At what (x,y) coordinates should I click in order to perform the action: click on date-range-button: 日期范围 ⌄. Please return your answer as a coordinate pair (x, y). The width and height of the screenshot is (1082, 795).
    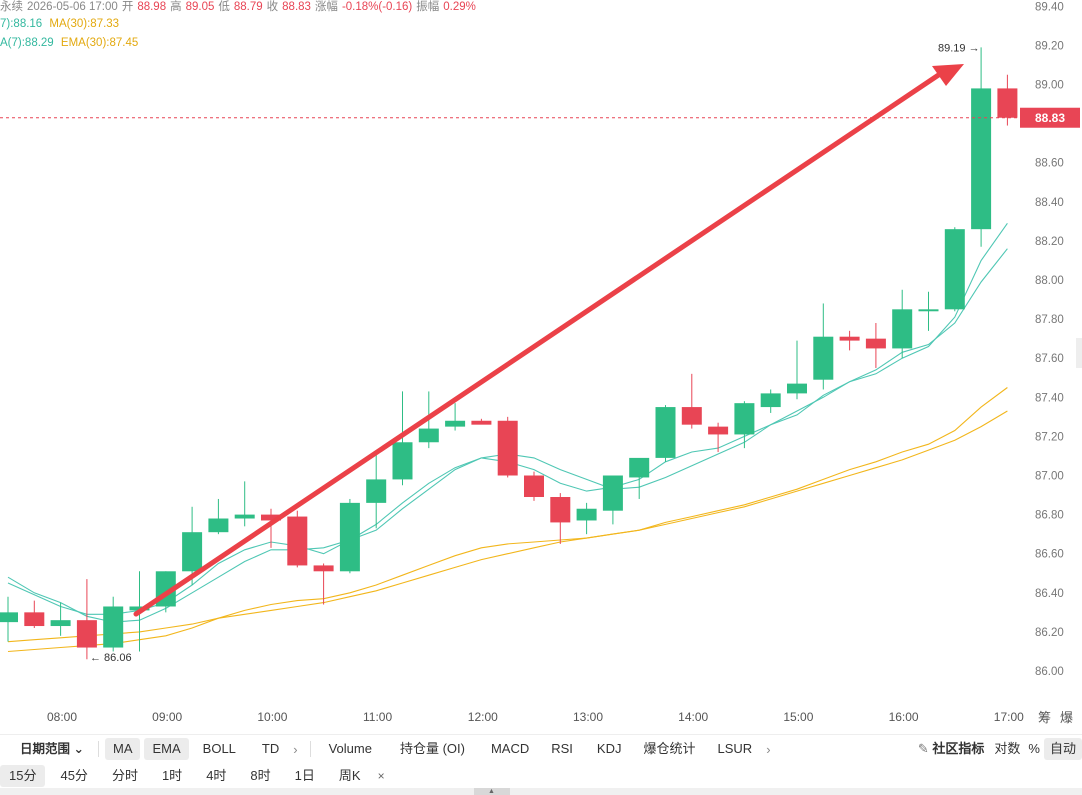
    Looking at the image, I should click on (46, 749).